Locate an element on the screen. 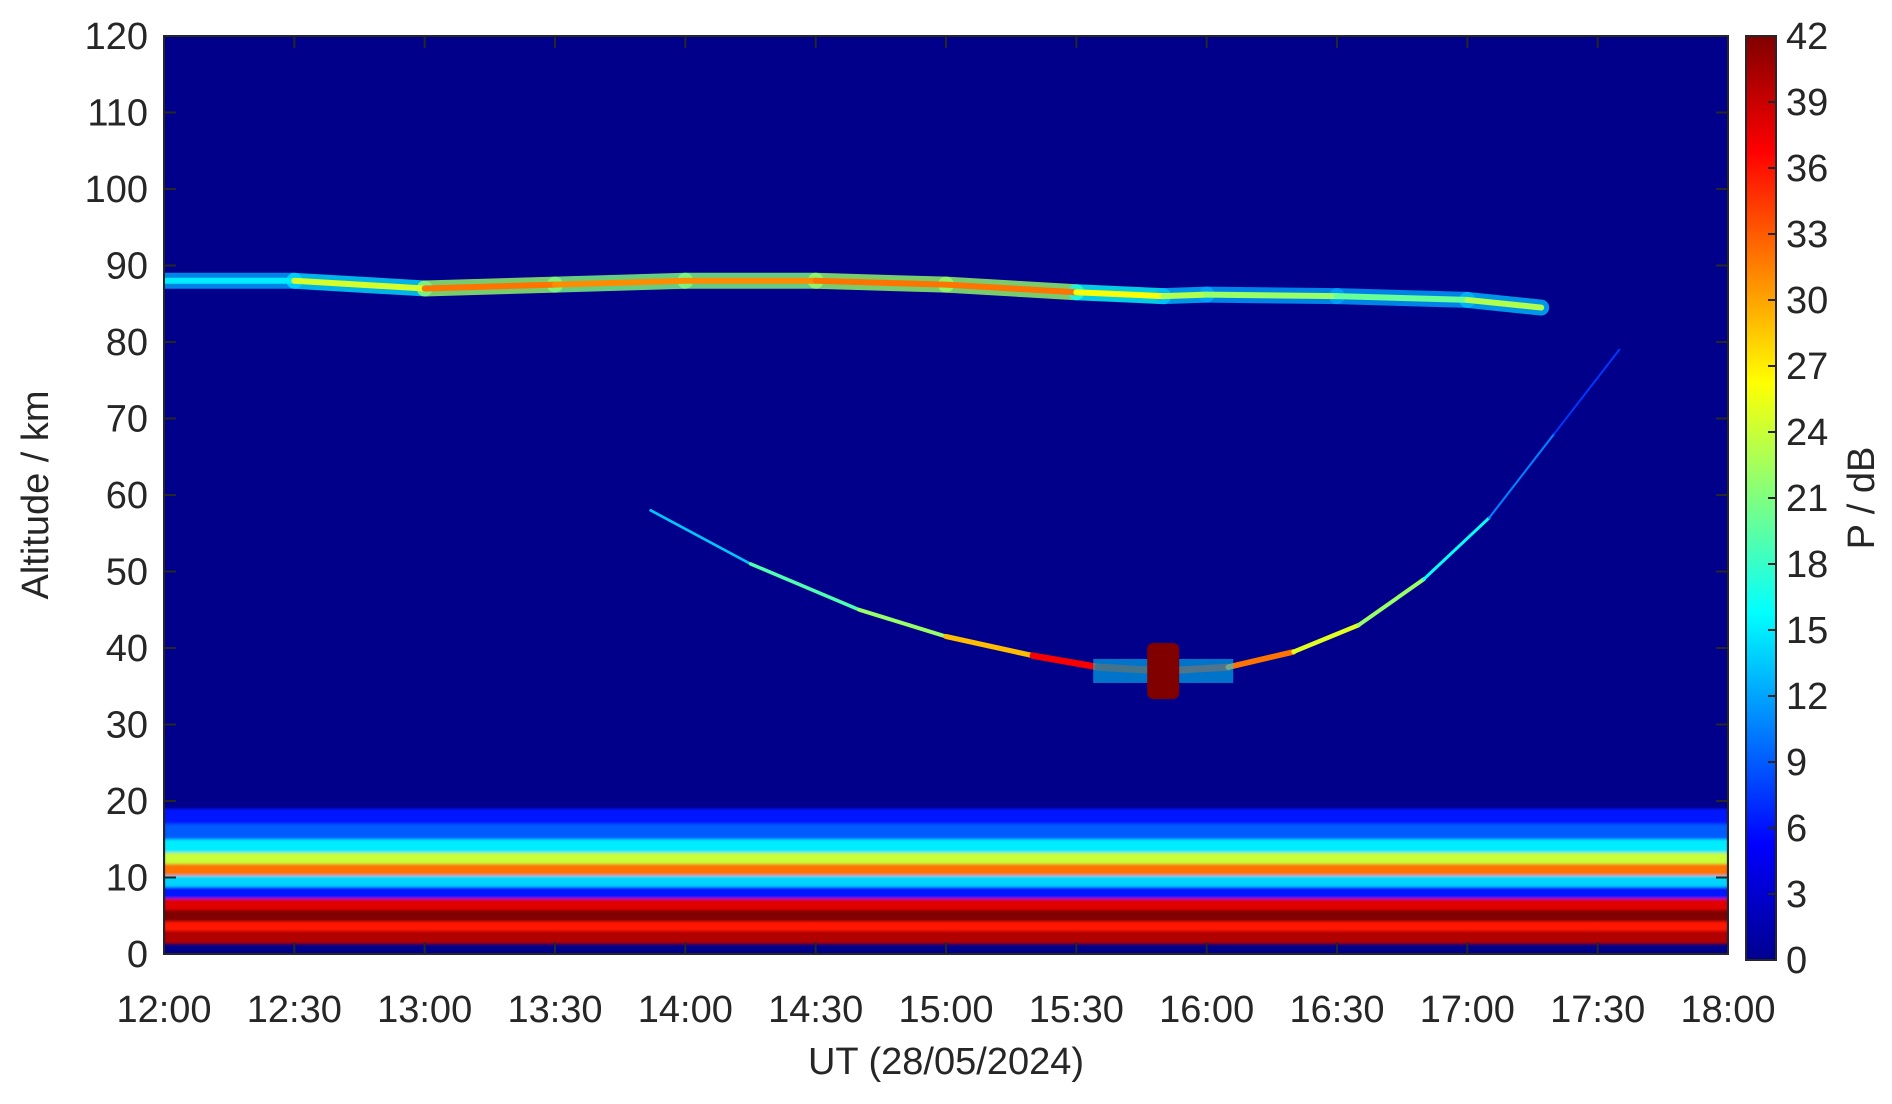  colorbar-tick-label: 18 is located at coordinates (1807, 565).